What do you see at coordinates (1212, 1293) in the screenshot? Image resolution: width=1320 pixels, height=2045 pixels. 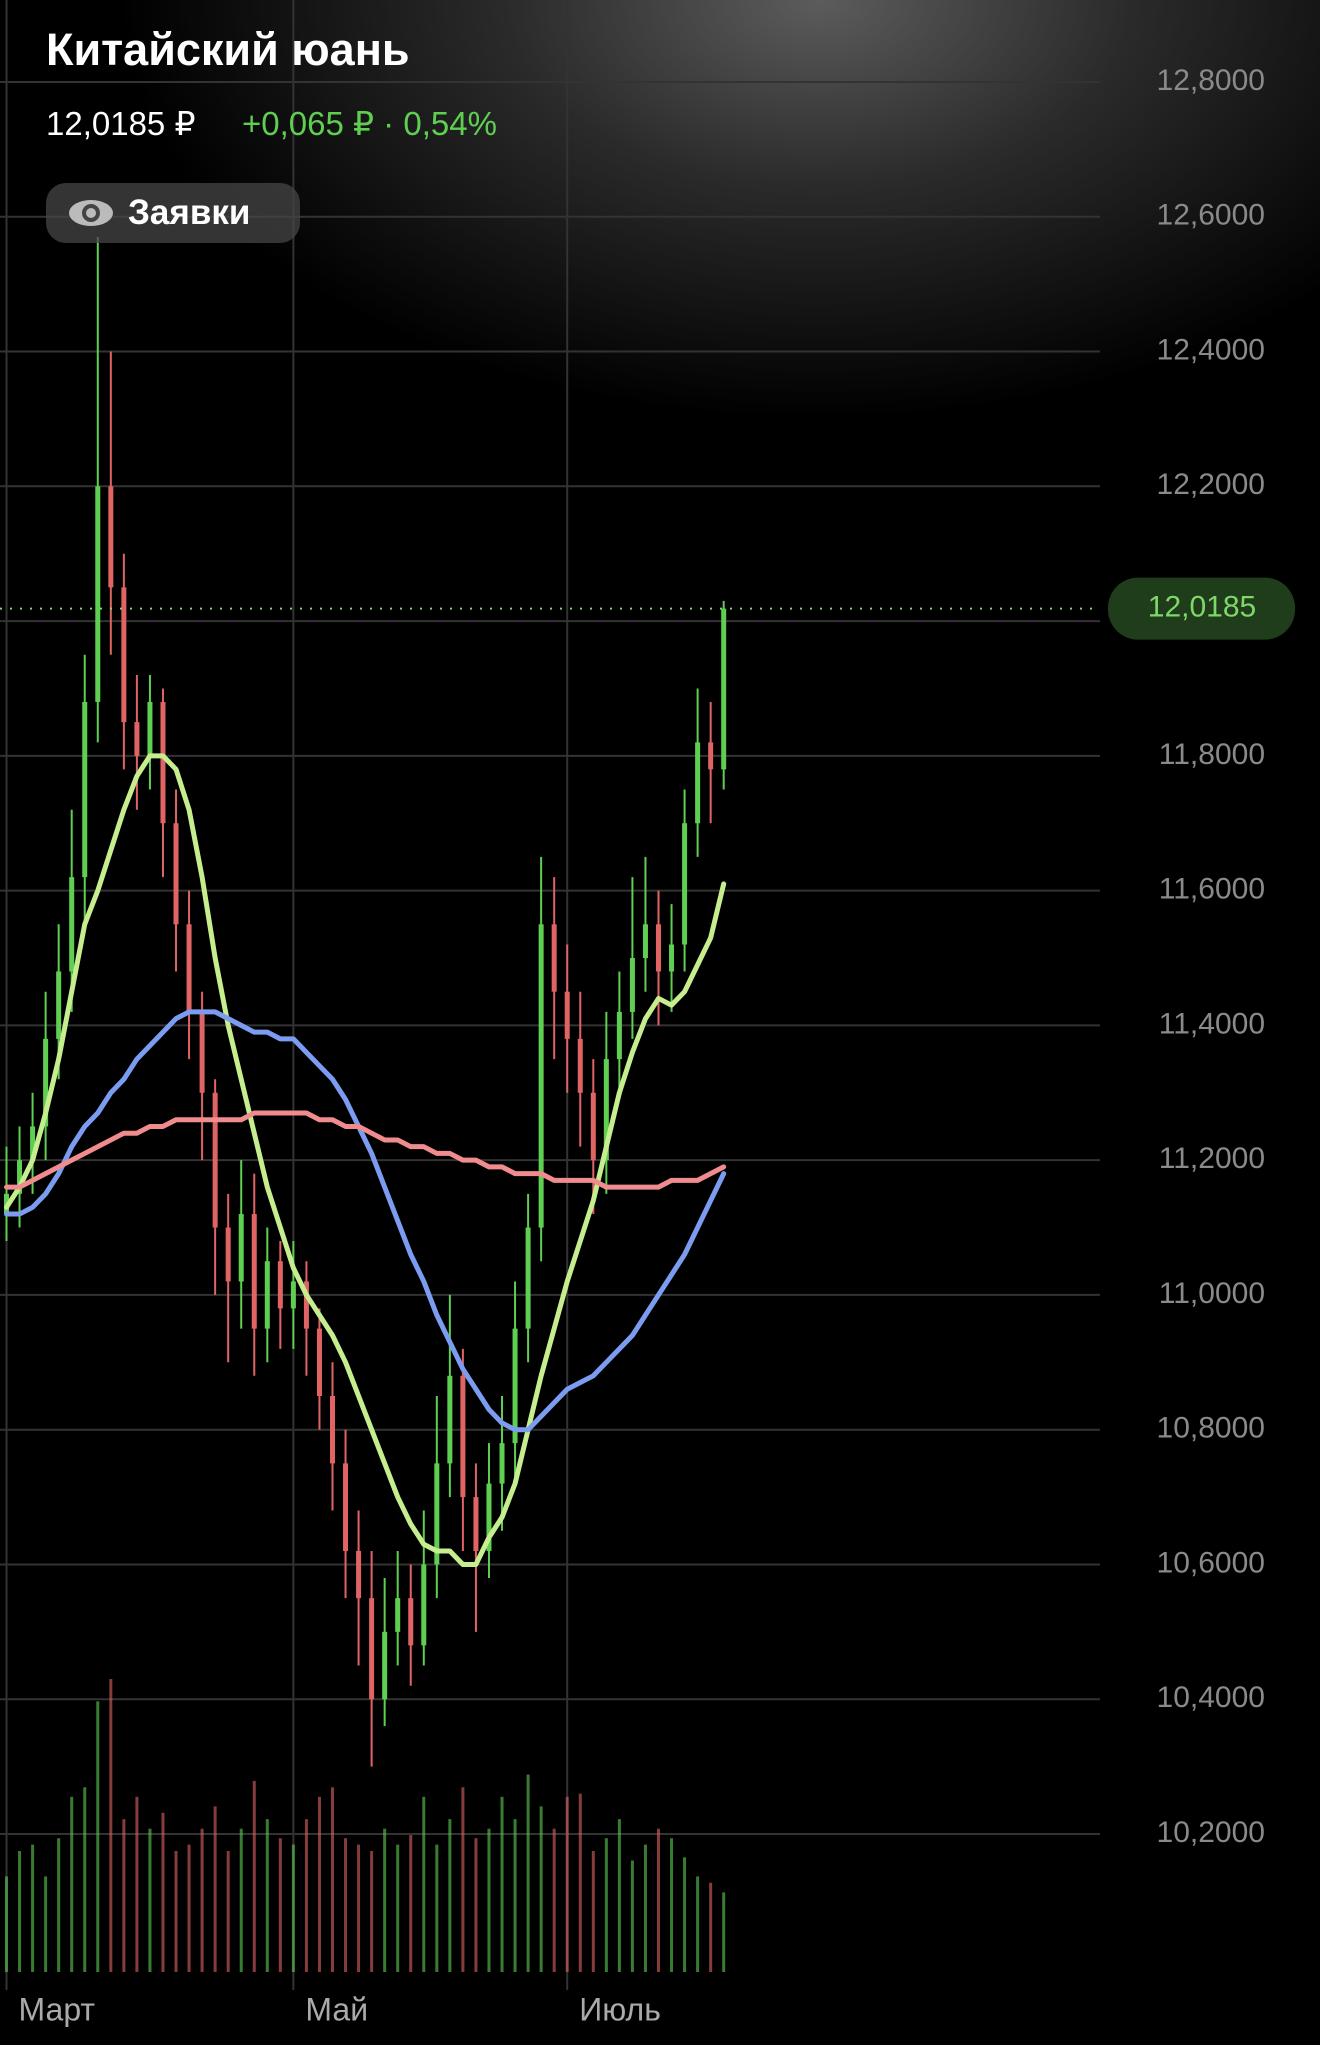 I see `y-tick-label: 11,0000` at bounding box center [1212, 1293].